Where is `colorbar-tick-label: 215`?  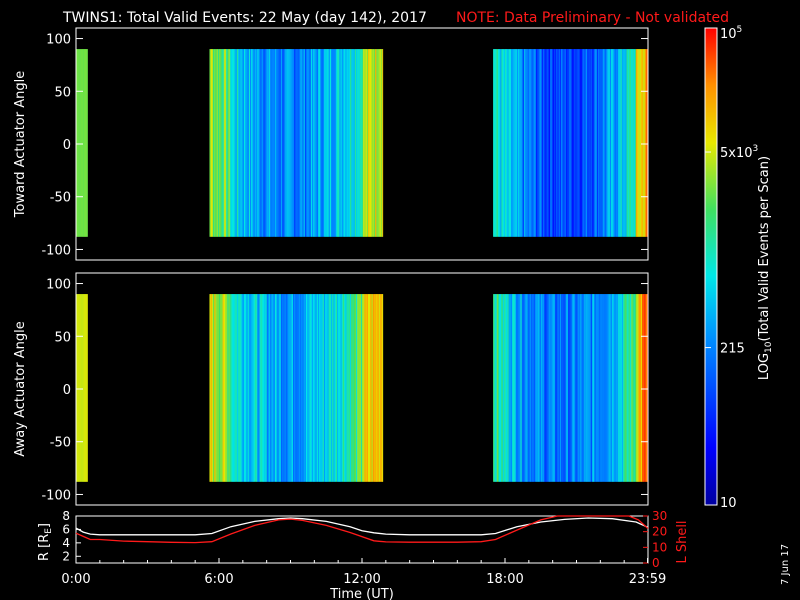
colorbar-tick-label: 215 is located at coordinates (732, 349).